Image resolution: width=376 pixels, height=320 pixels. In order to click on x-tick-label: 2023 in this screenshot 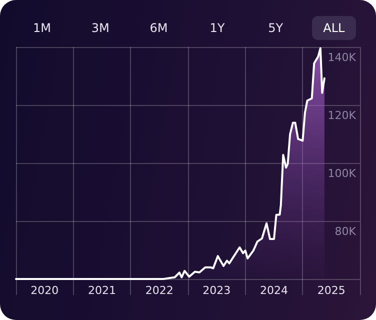, I will do `click(216, 290)`.